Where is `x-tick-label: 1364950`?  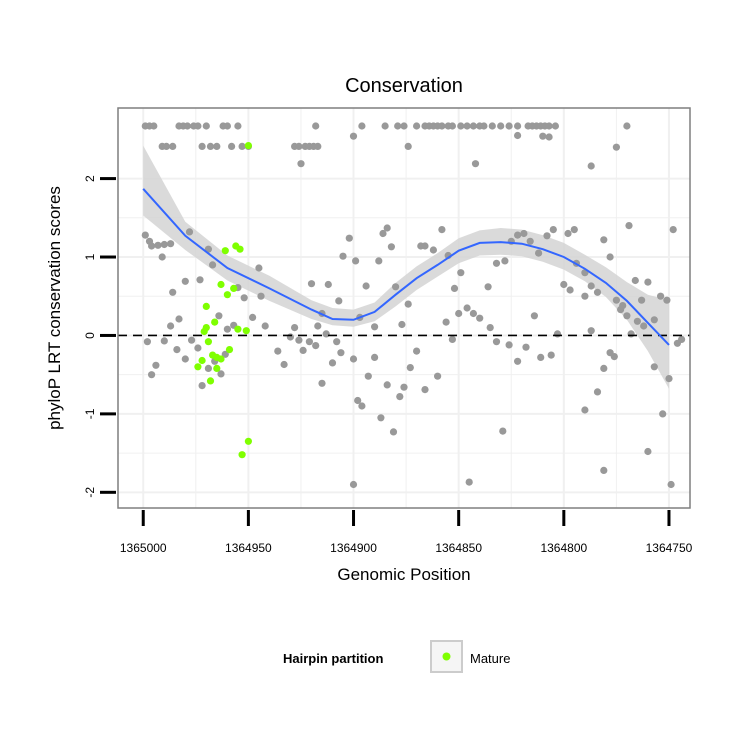
x-tick-label: 1364950 is located at coordinates (248, 548).